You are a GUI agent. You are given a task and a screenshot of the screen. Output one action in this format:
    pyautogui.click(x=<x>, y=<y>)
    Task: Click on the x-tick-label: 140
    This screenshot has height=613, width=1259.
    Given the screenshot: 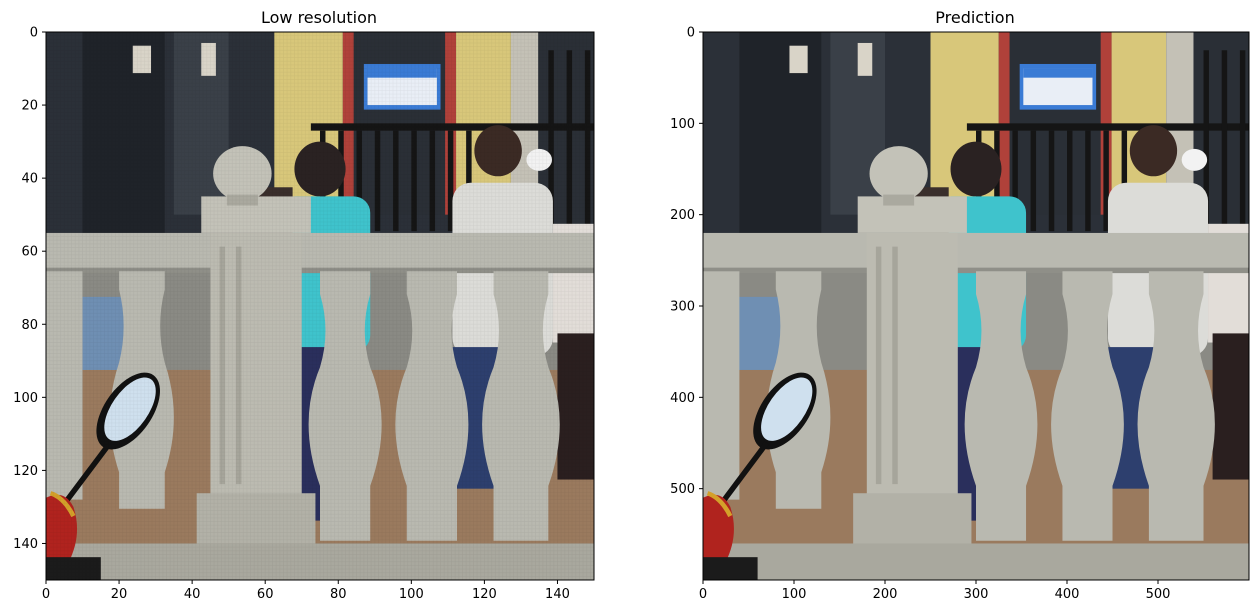 What is the action you would take?
    pyautogui.click(x=557, y=594)
    